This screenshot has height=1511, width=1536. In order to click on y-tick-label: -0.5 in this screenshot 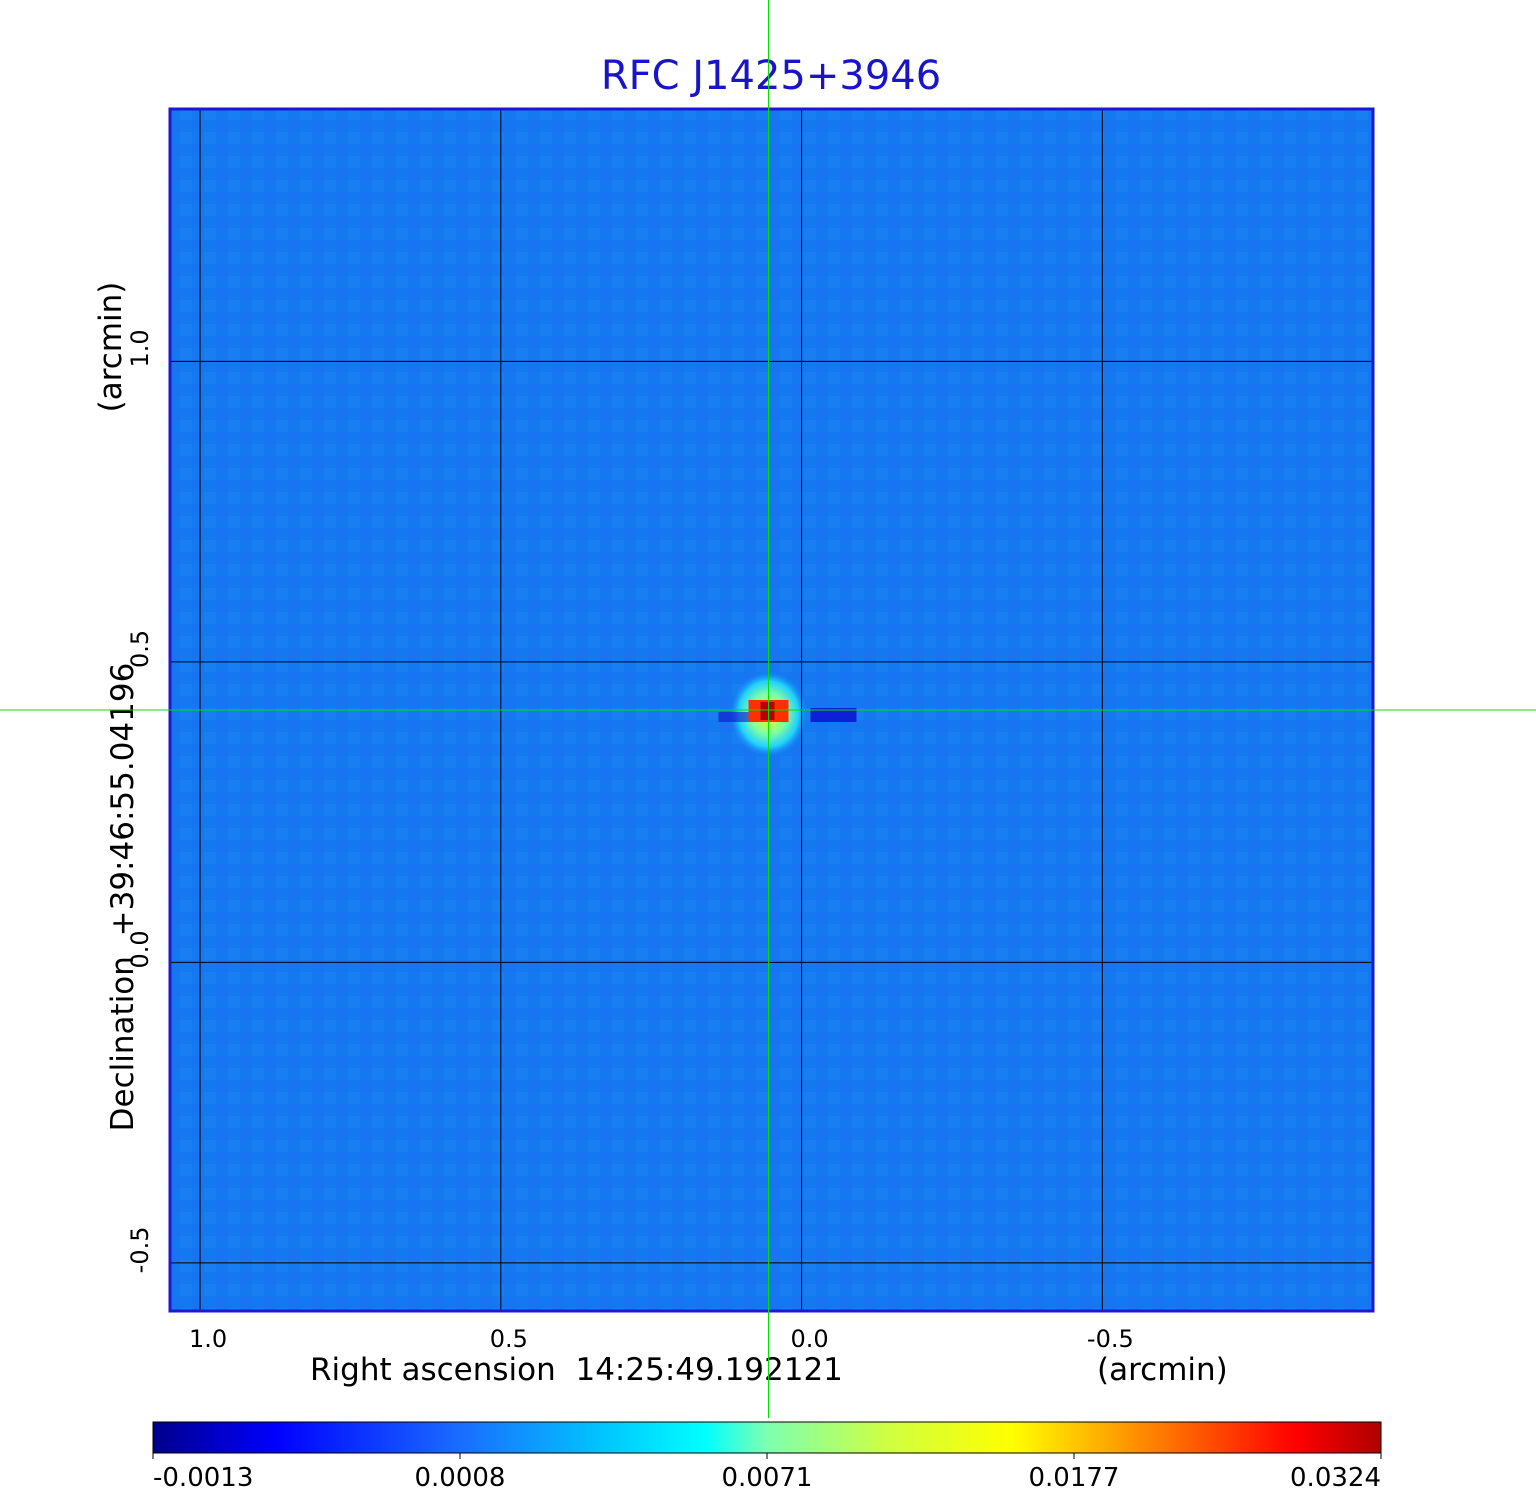, I will do `click(140, 1250)`.